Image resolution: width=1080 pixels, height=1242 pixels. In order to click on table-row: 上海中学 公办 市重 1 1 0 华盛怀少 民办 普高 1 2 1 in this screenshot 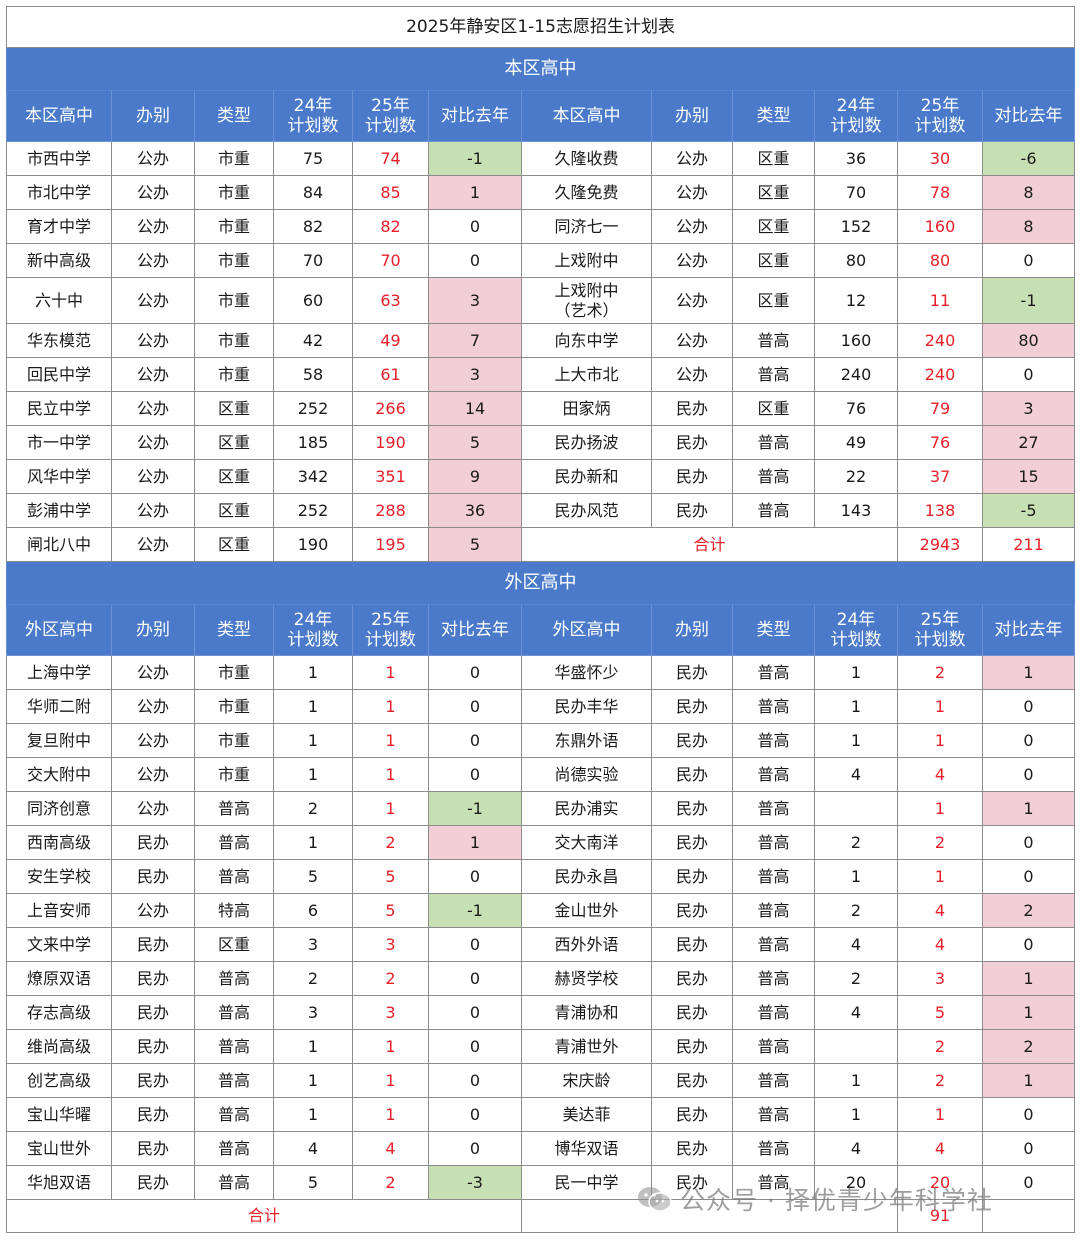, I will do `click(541, 672)`.